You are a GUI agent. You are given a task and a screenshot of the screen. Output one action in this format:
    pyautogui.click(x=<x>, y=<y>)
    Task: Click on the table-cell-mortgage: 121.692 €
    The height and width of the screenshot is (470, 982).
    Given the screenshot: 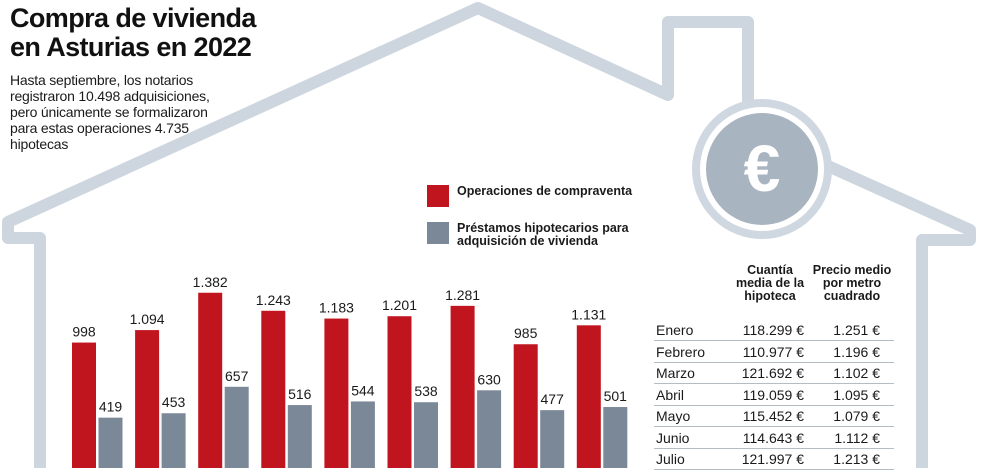 What is the action you would take?
    pyautogui.click(x=772, y=373)
    